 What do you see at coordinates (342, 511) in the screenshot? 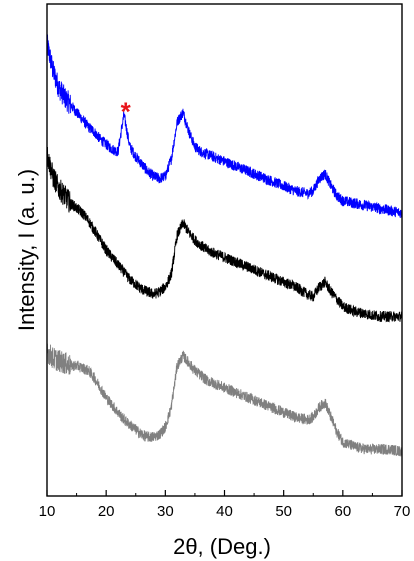
I see `x-tick-label: 60` at bounding box center [342, 511].